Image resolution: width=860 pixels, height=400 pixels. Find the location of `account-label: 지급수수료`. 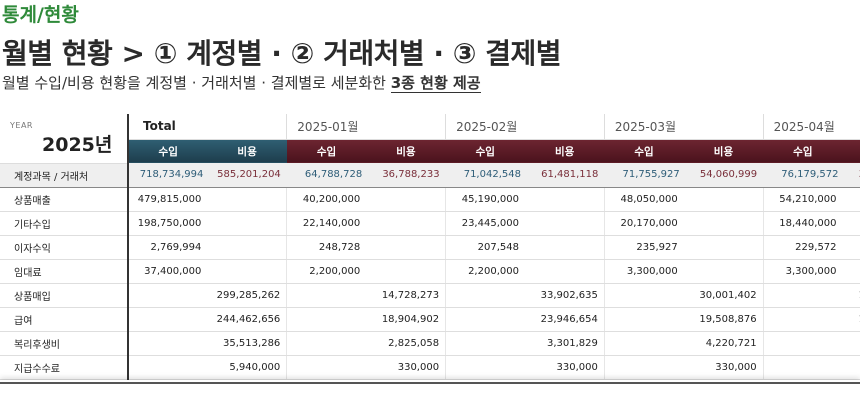

account-label: 지급수수료 is located at coordinates (64, 367).